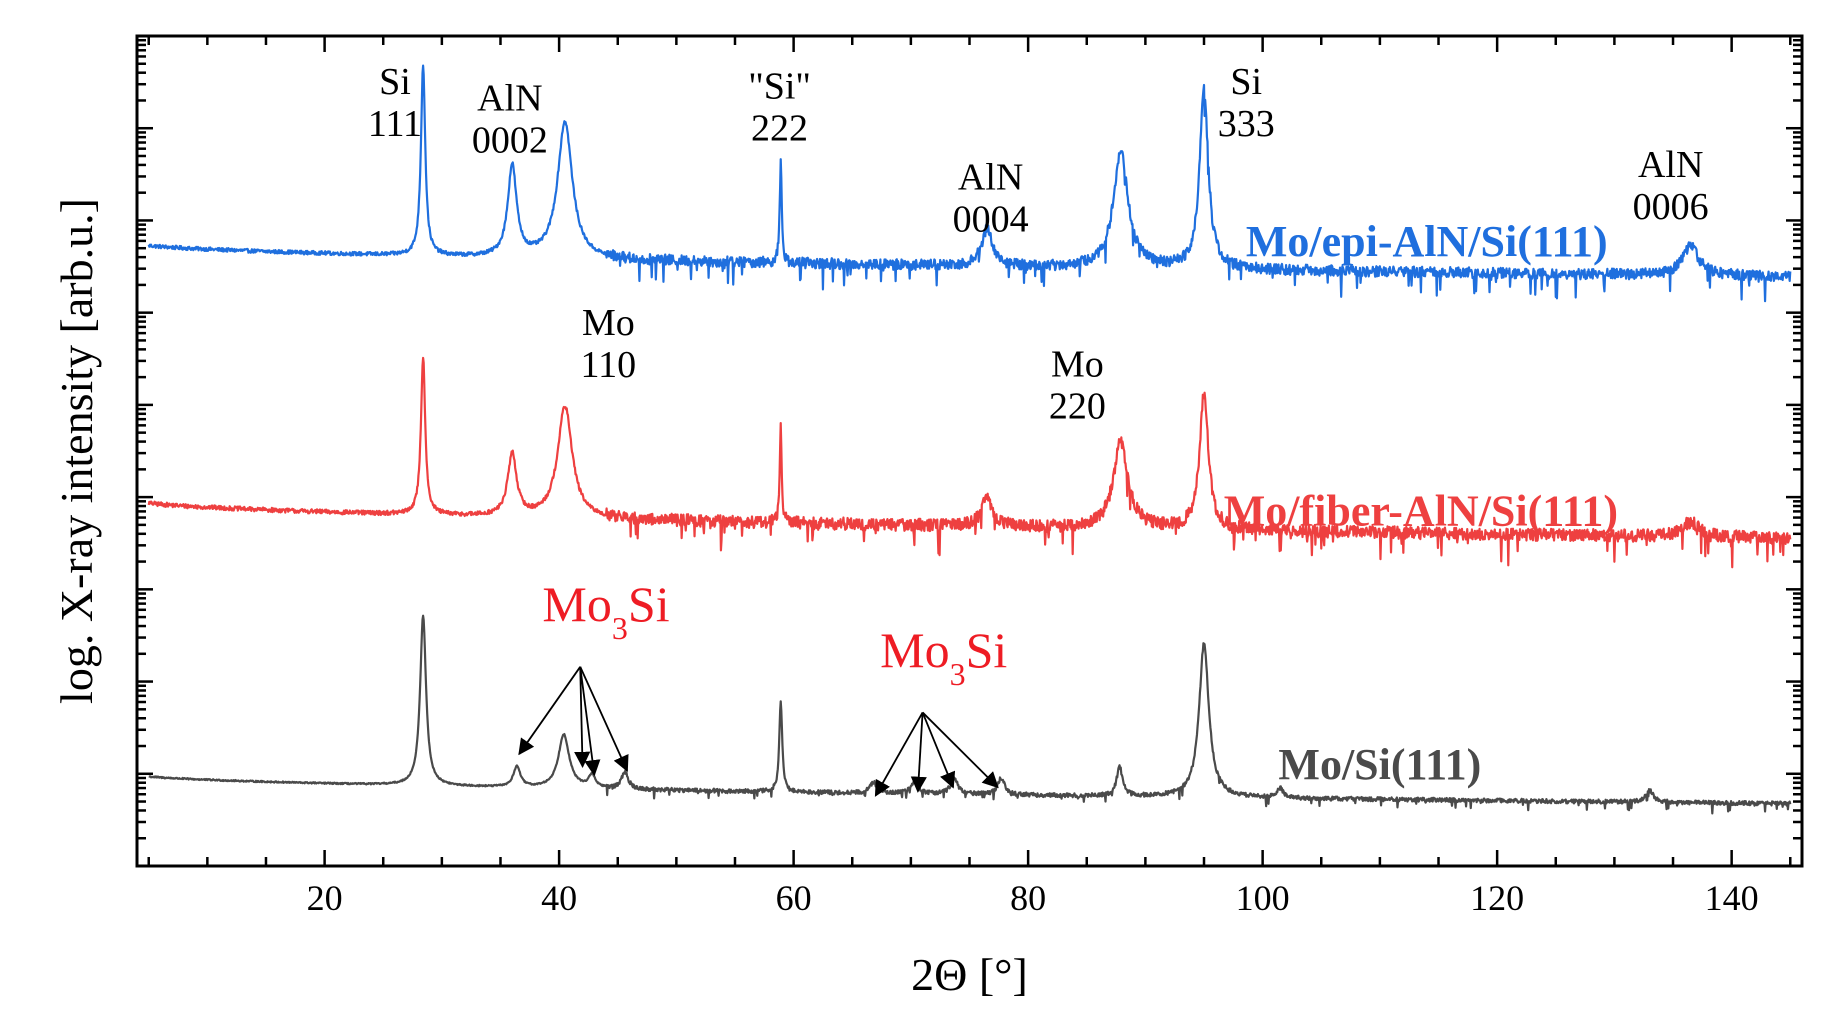 Image resolution: width=1829 pixels, height=1024 pixels. I want to click on peak-label-line: 0004, so click(991, 220).